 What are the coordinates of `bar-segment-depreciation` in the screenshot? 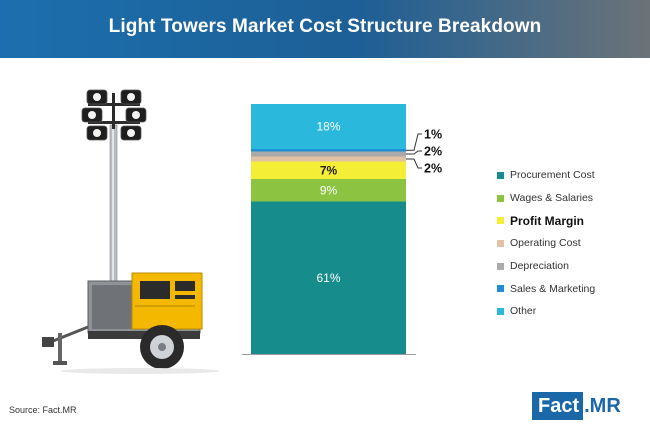 It's located at (328, 154).